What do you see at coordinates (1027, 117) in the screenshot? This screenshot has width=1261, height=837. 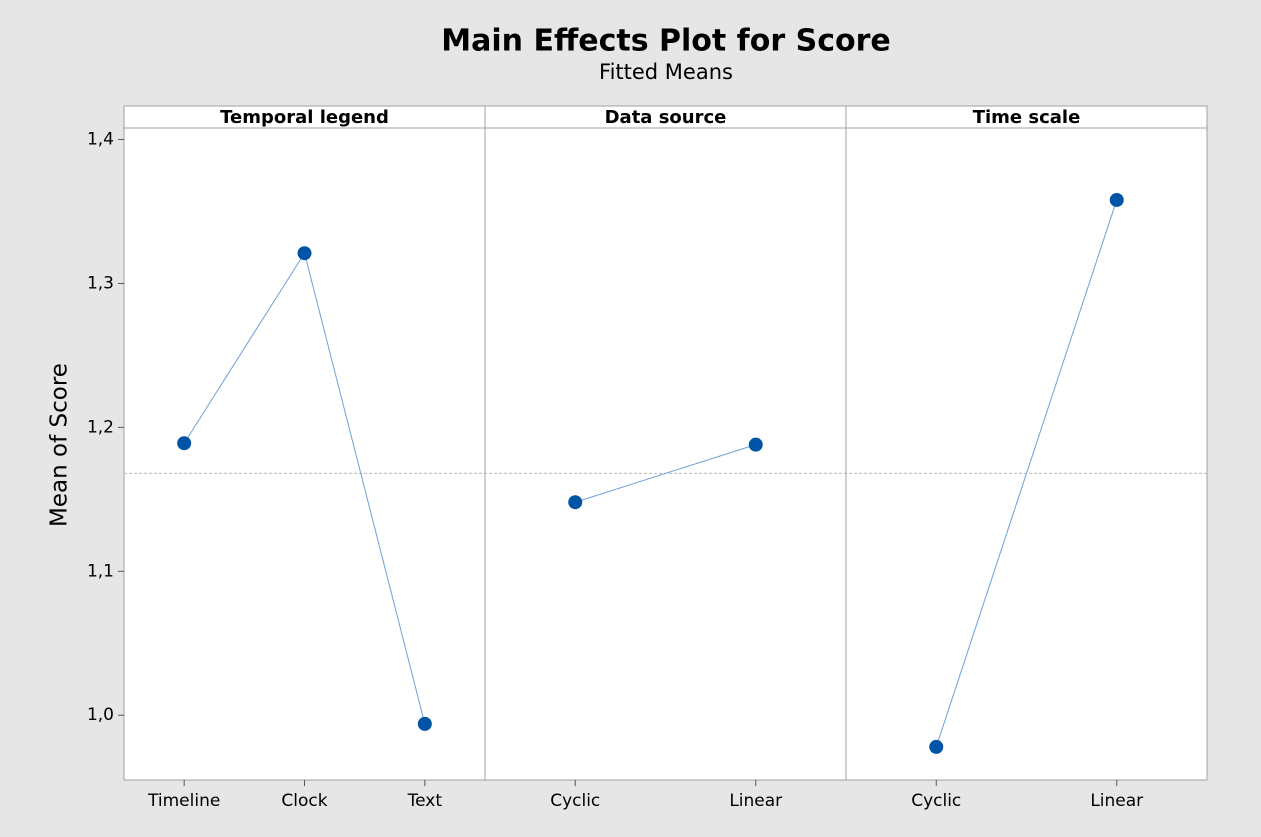 I see `panel-title: Time scale` at bounding box center [1027, 117].